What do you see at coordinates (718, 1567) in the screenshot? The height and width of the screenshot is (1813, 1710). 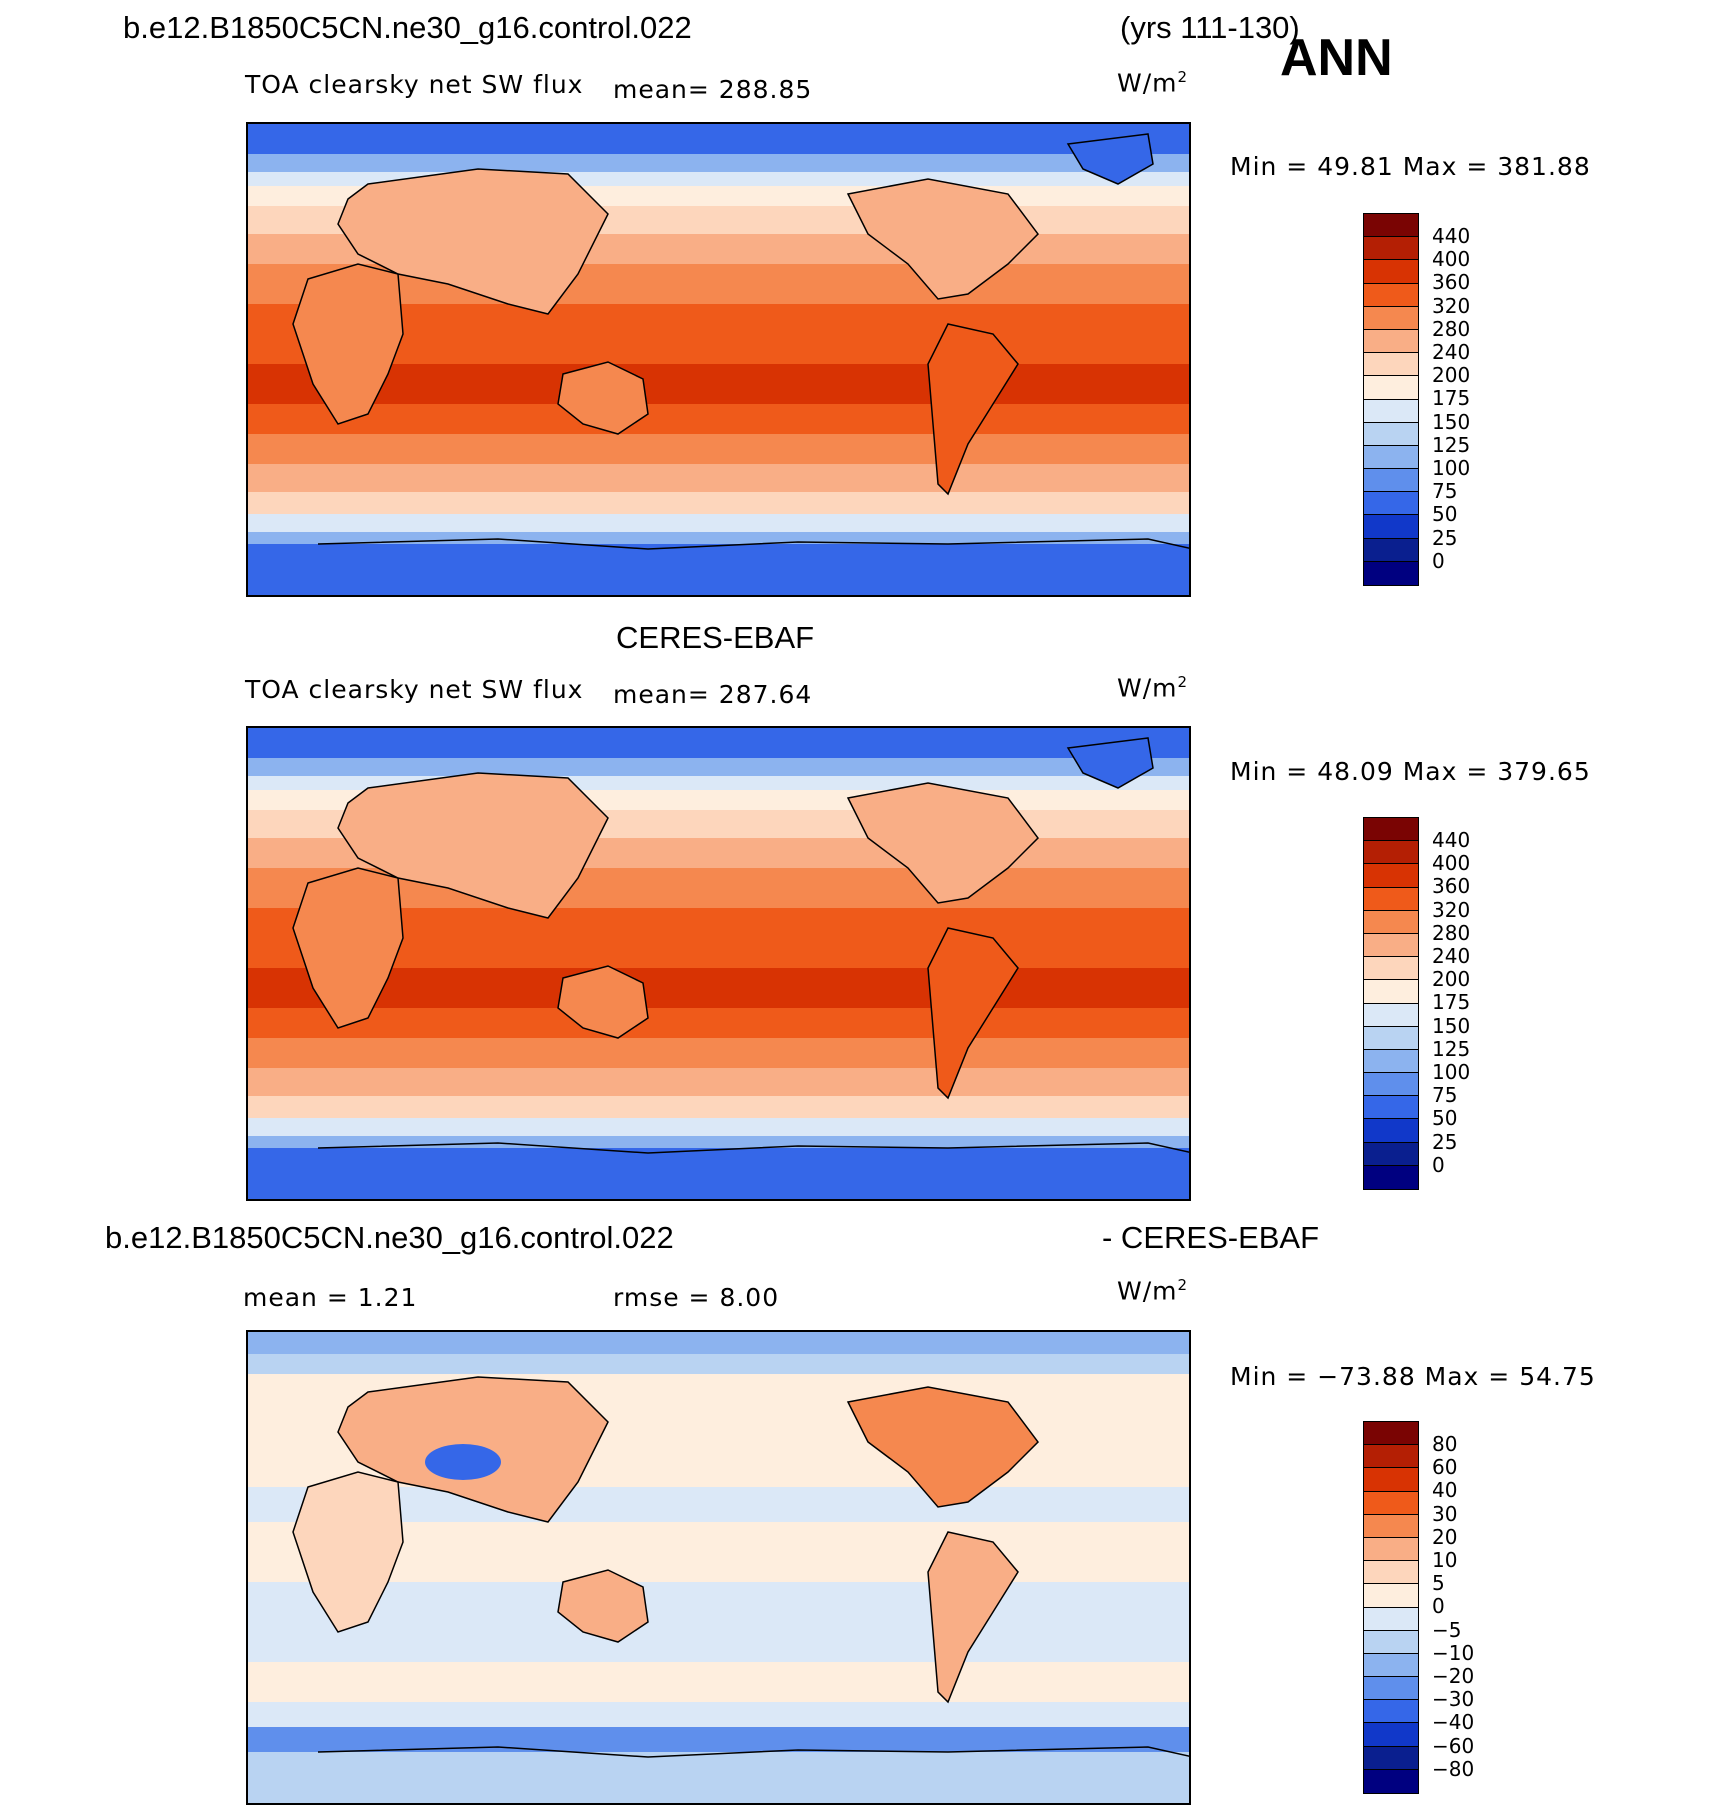 I see `panel3-map-field` at bounding box center [718, 1567].